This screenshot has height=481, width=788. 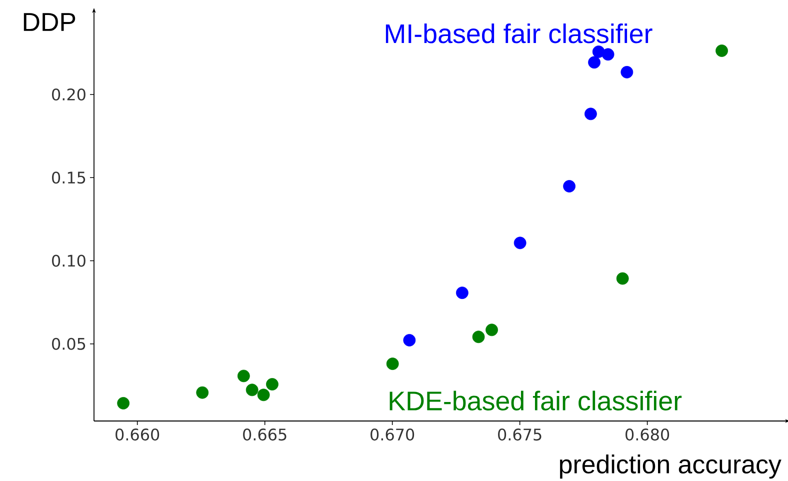 I want to click on x-axis-title: prediction accuracy, so click(x=671, y=466).